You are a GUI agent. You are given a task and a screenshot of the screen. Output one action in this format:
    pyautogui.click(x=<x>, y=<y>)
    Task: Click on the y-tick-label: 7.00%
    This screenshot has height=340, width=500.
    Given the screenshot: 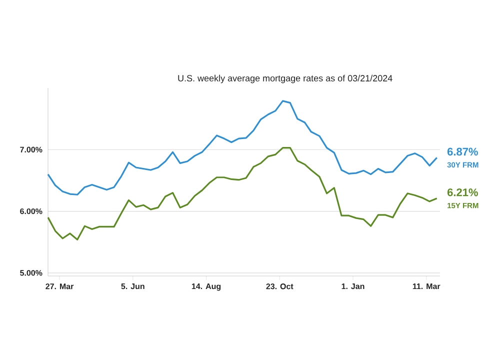 What is the action you would take?
    pyautogui.click(x=31, y=149)
    